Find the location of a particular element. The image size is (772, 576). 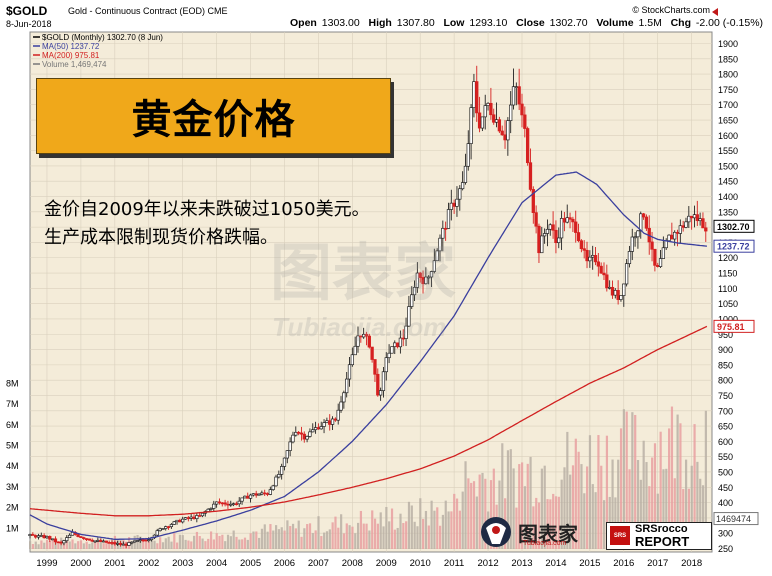

volume-tick-label: 8M is located at coordinates (12, 383).